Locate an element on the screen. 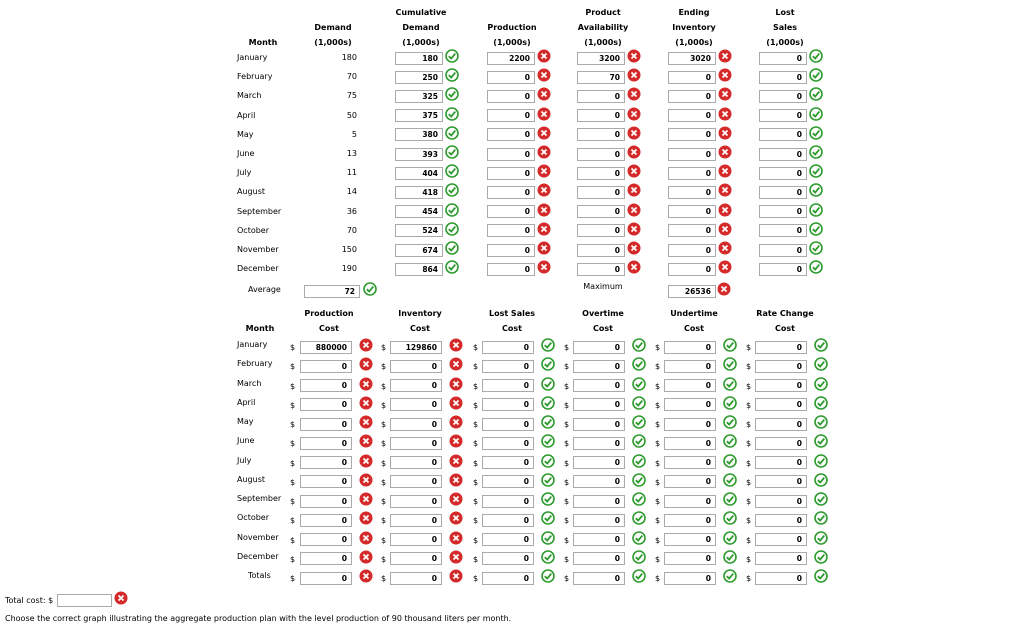  input-field: 70 is located at coordinates (601, 77).